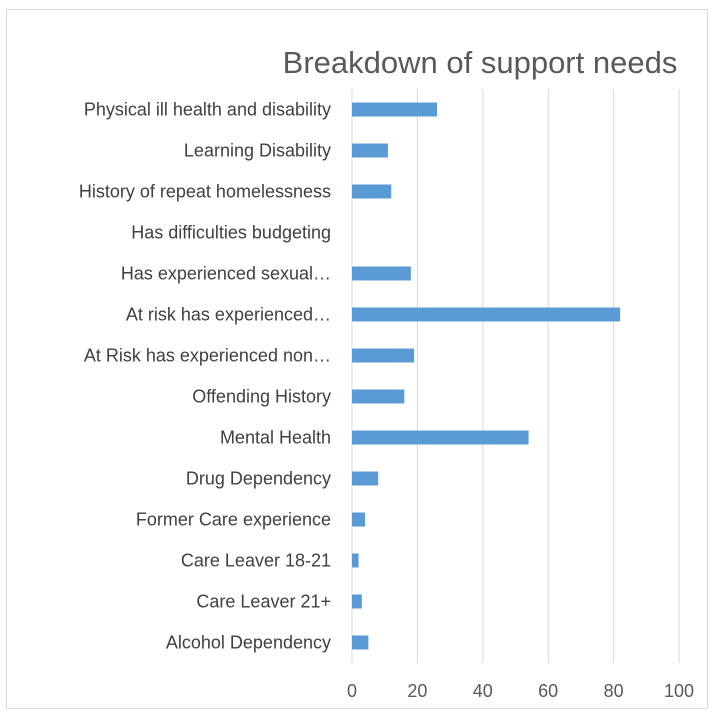  What do you see at coordinates (207, 110) in the screenshot?
I see `category-label: Physical ill health and disability` at bounding box center [207, 110].